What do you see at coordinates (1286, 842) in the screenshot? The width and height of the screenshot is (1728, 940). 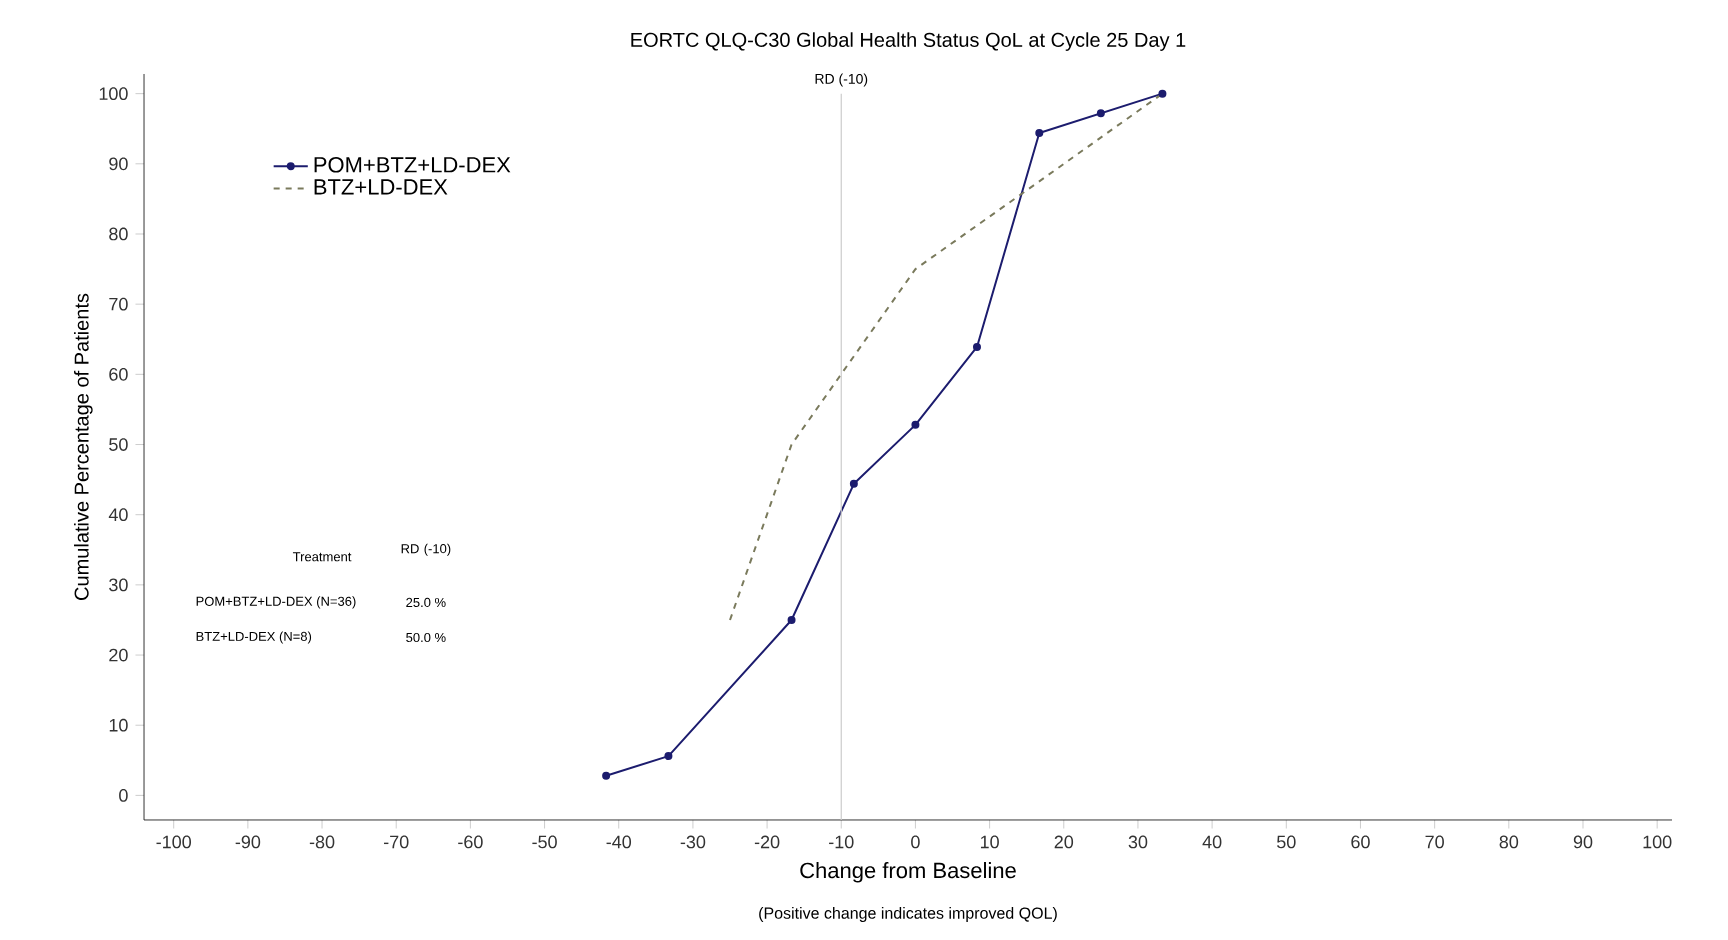 I see `x-tick-label: 50` at bounding box center [1286, 842].